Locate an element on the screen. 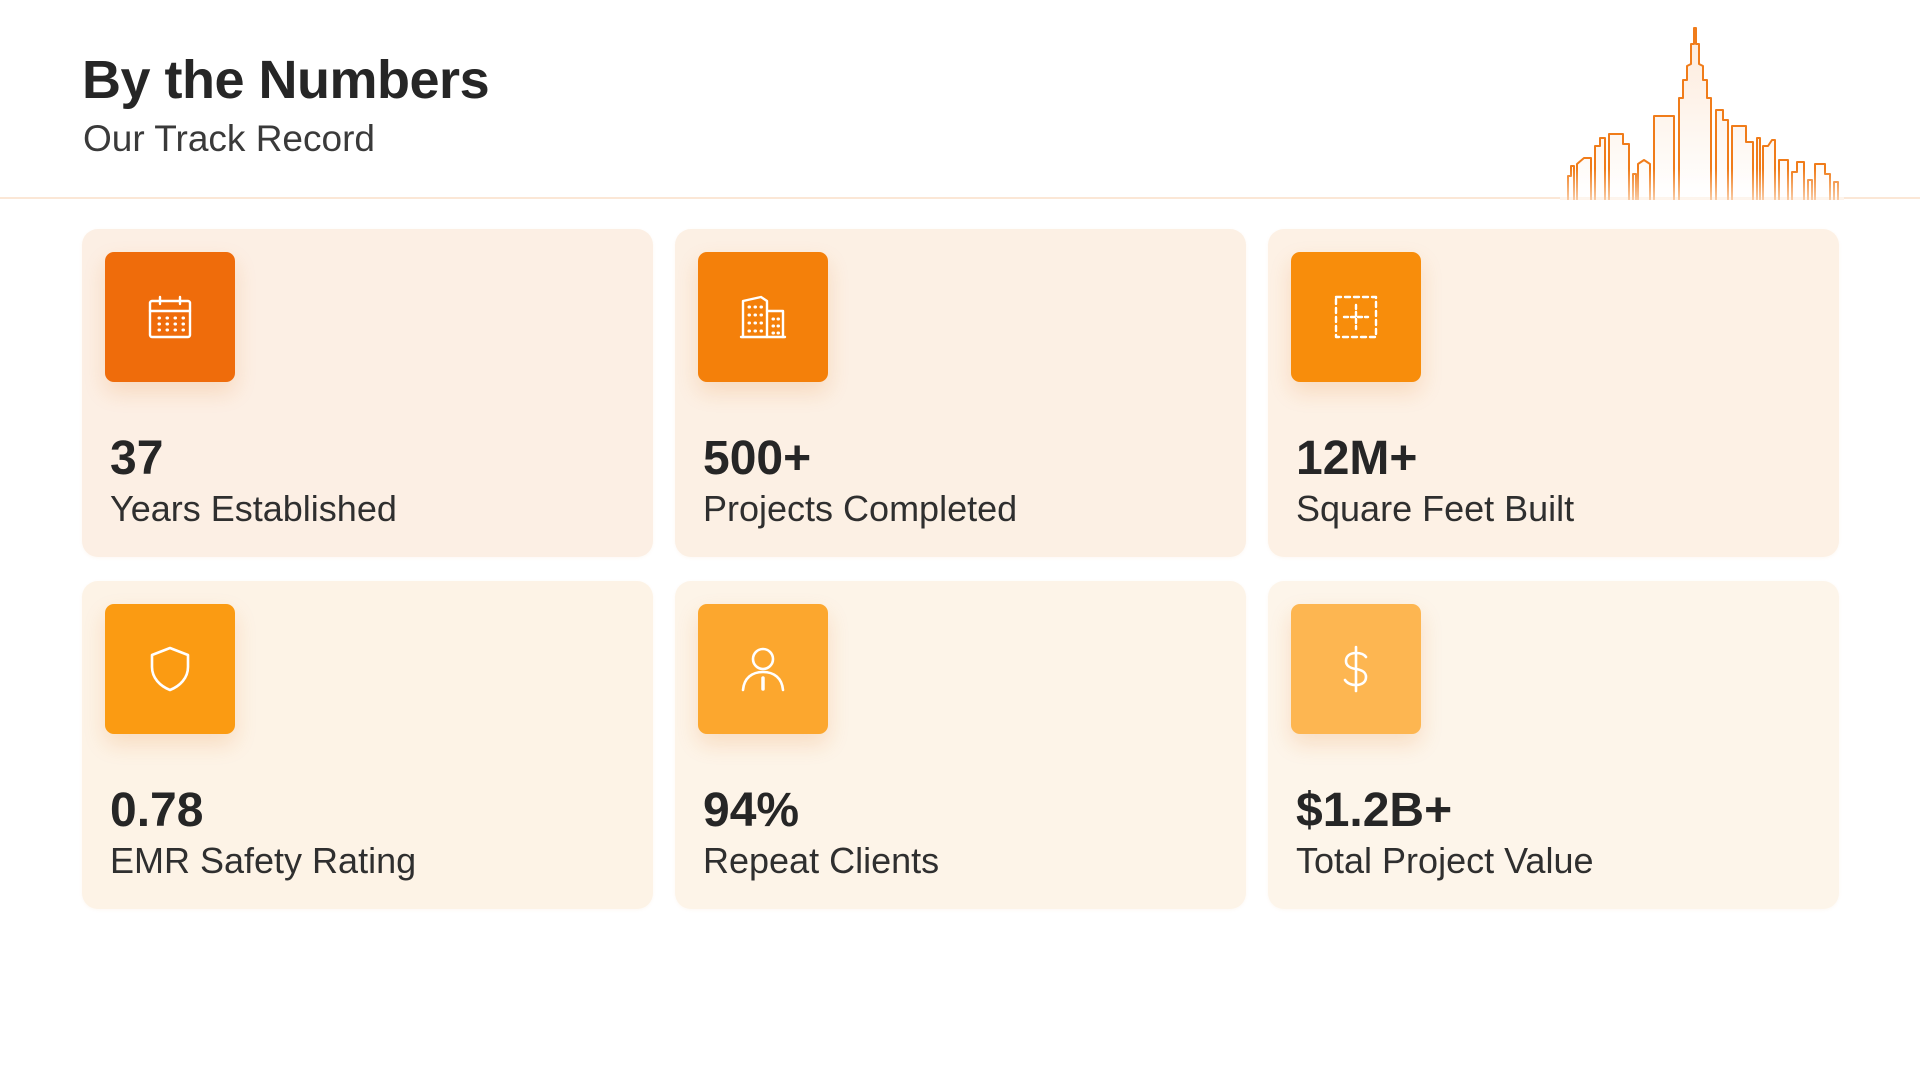 The image size is (1920, 1080). stat-value: $1.2B+ is located at coordinates (1374, 810).